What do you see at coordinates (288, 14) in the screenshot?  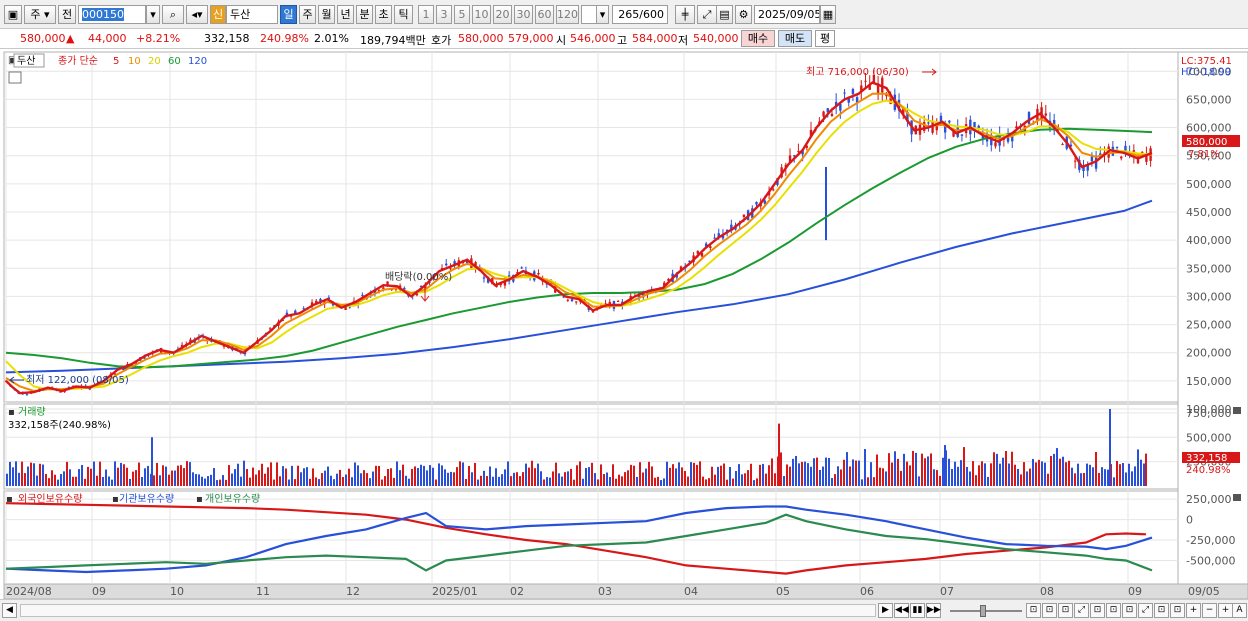 I see `period-day: 일` at bounding box center [288, 14].